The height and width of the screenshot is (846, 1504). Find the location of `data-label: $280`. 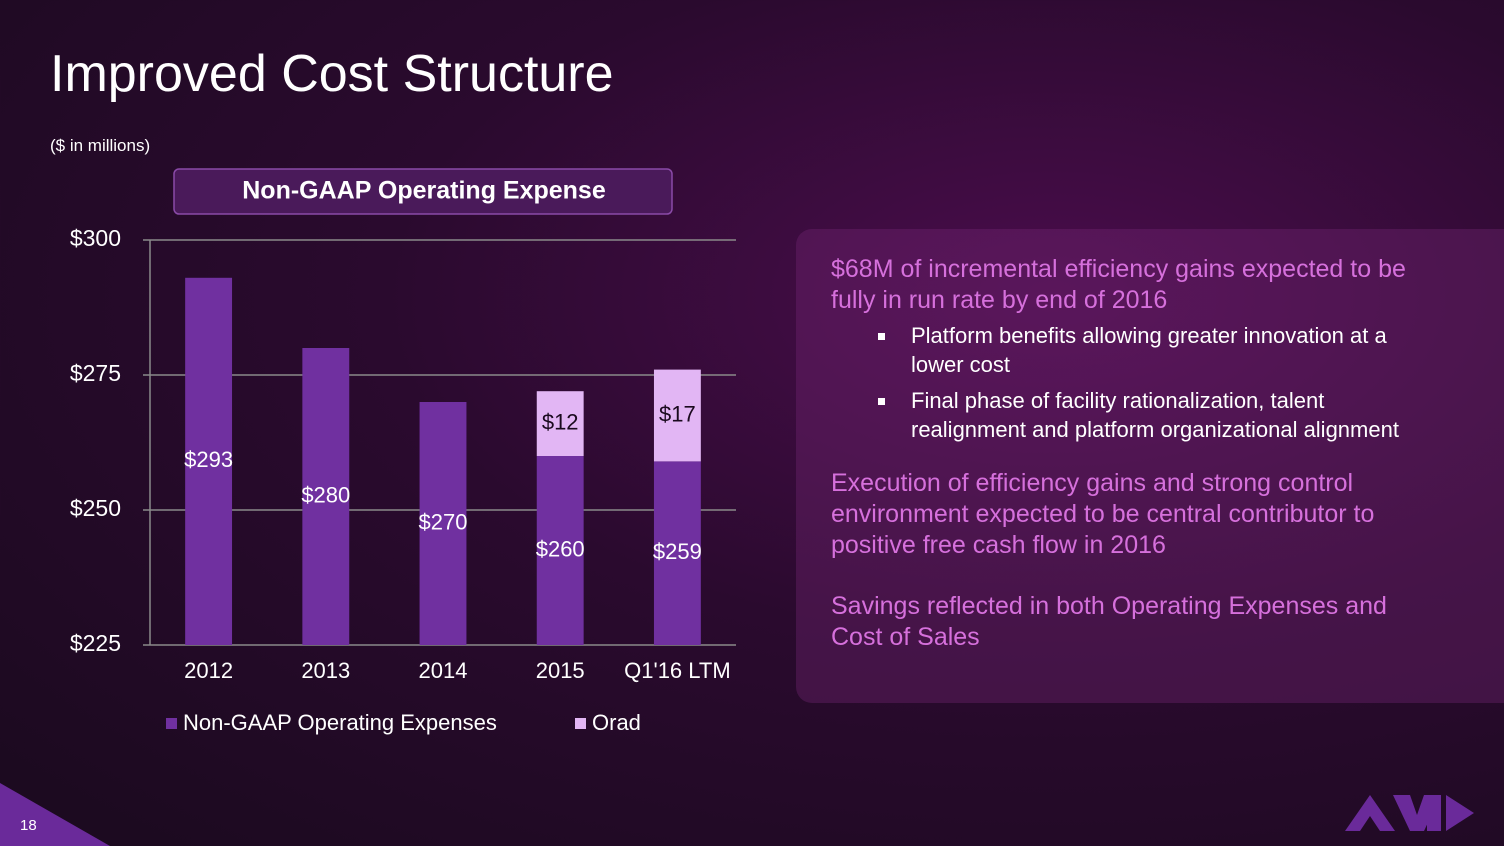

data-label: $280 is located at coordinates (325, 494).